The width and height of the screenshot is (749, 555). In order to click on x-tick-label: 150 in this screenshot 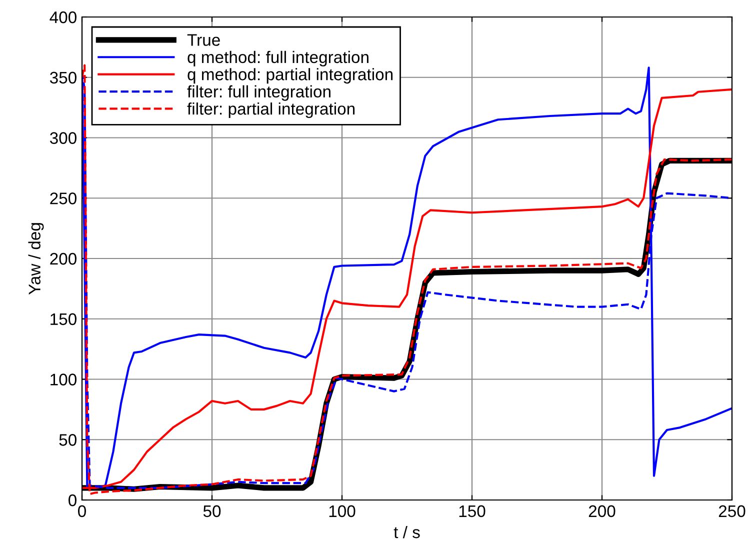, I will do `click(472, 511)`.